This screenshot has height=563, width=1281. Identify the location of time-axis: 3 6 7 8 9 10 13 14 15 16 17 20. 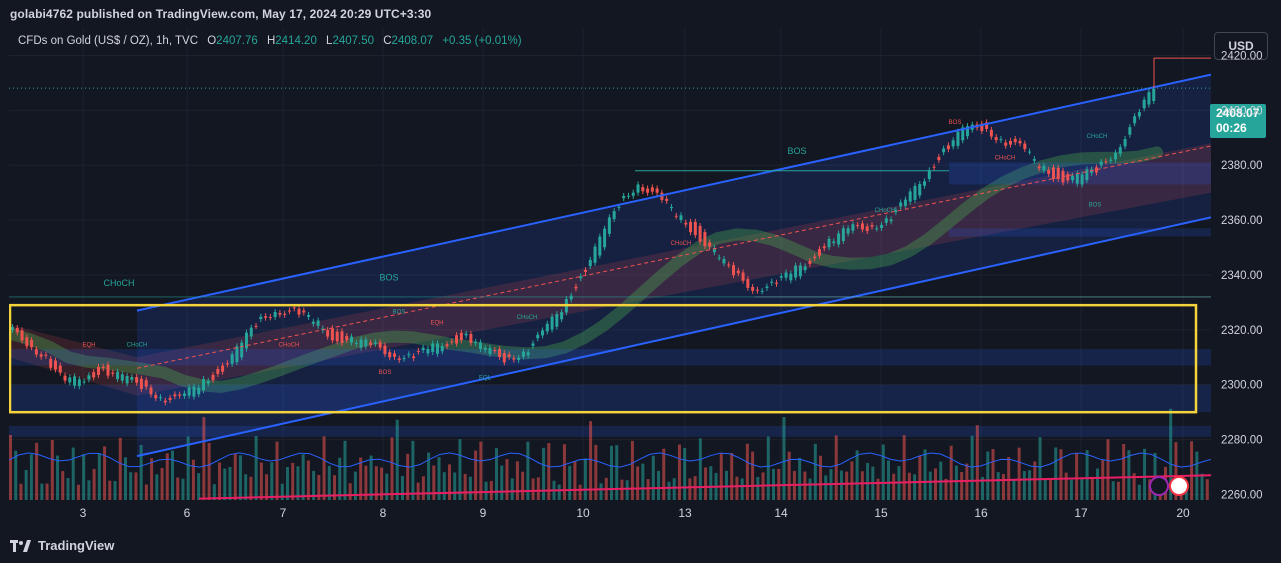
(610, 515).